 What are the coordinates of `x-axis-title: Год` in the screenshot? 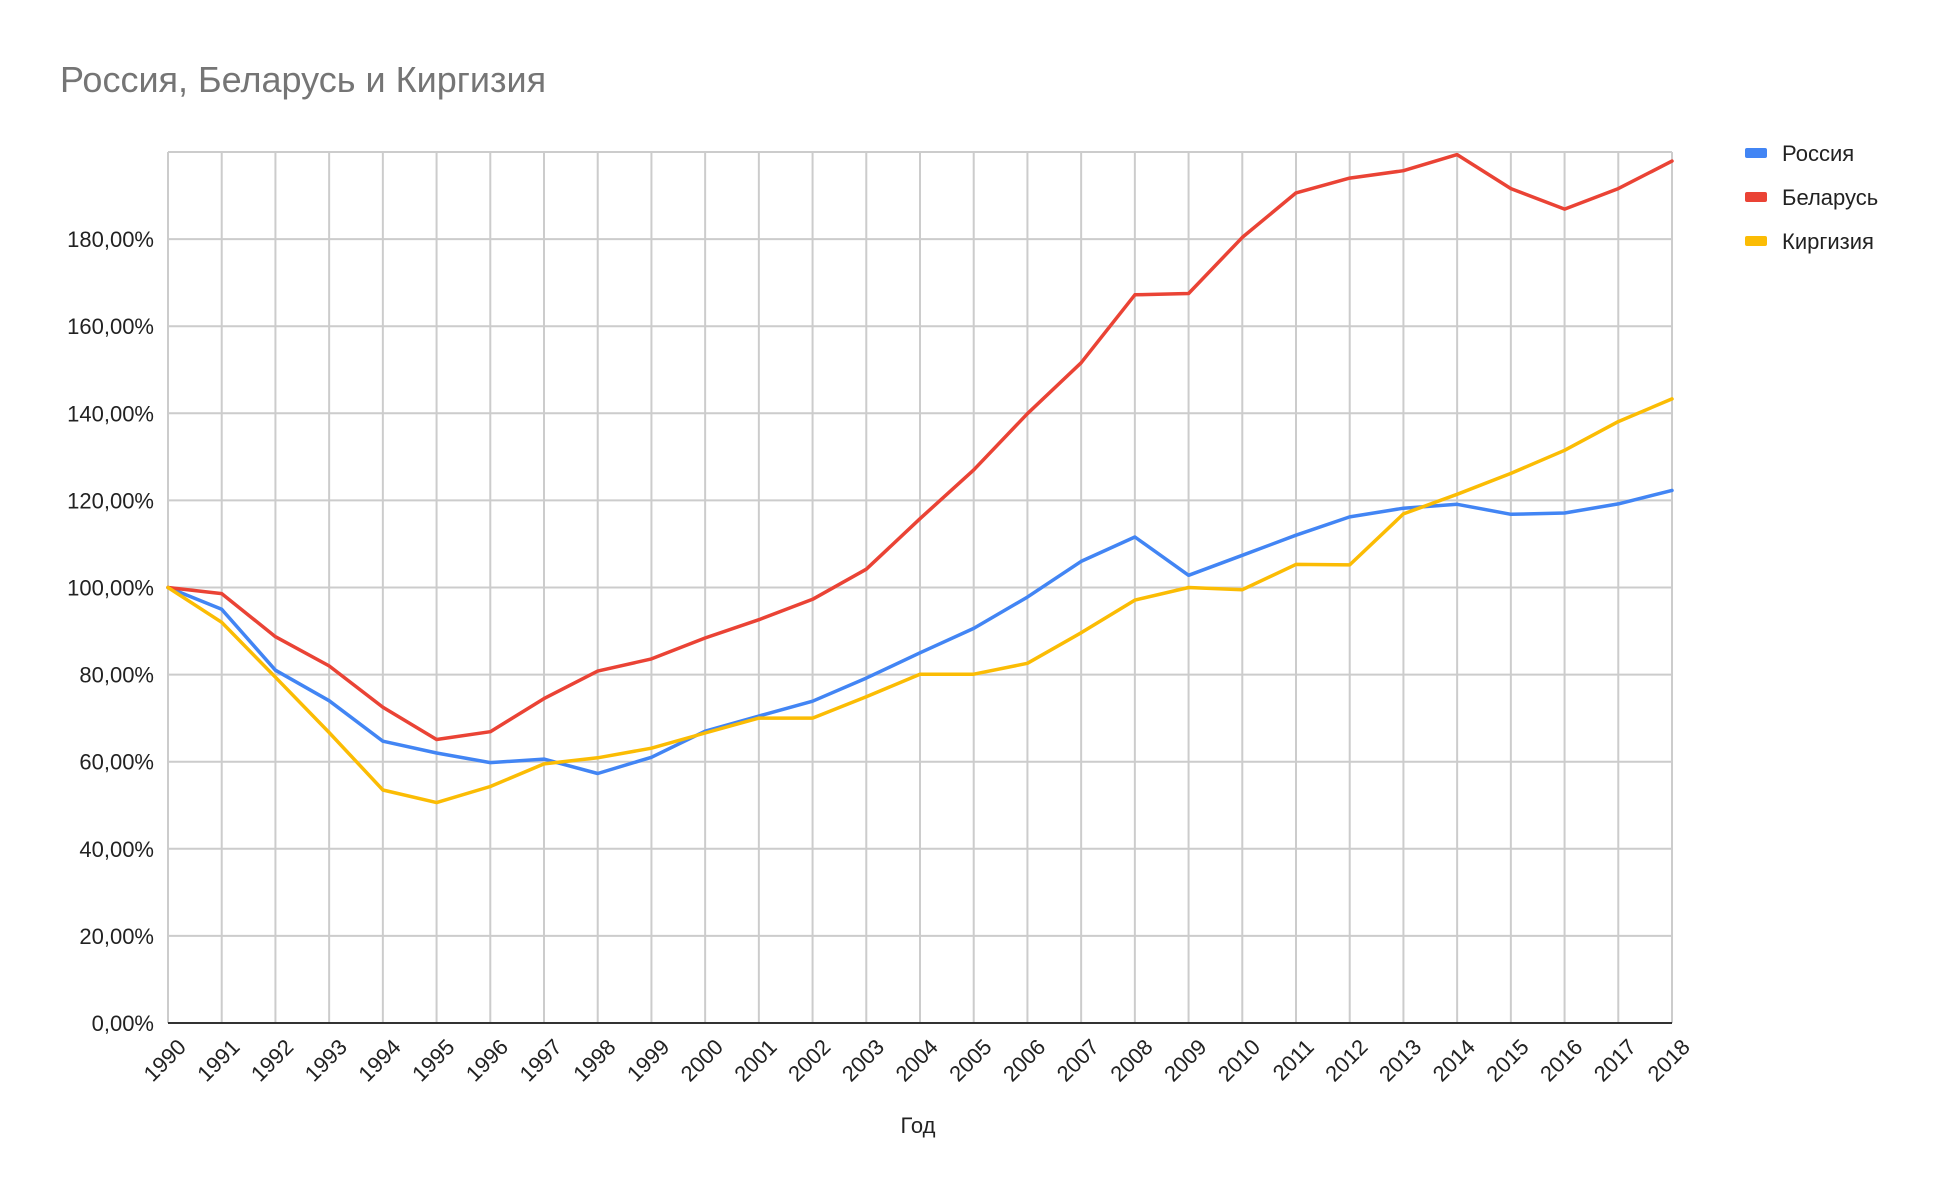 It's located at (917, 1125).